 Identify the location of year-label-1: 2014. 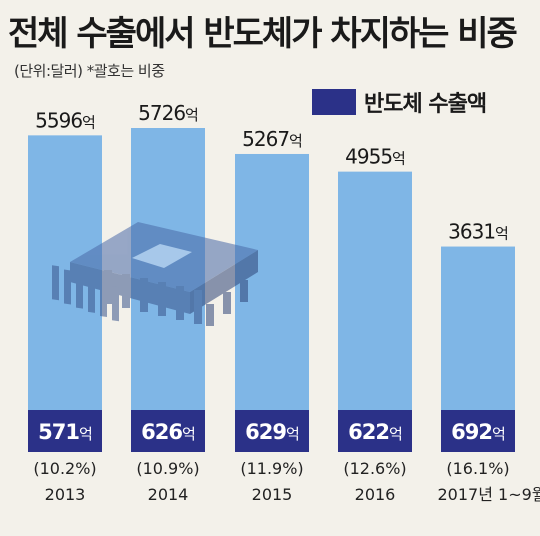
(168, 494).